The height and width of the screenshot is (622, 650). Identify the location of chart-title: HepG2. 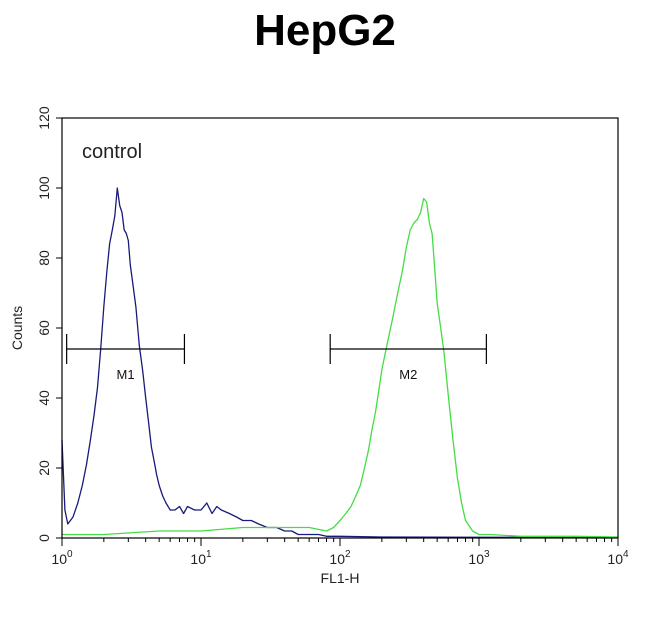
(325, 30).